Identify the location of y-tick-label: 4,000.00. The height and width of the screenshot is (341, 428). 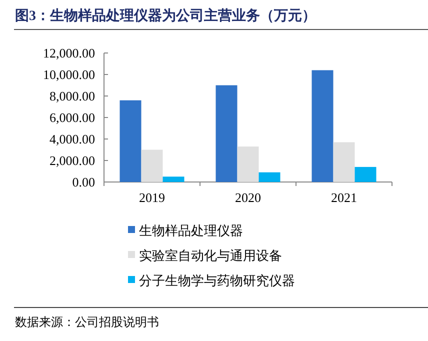
(72, 139).